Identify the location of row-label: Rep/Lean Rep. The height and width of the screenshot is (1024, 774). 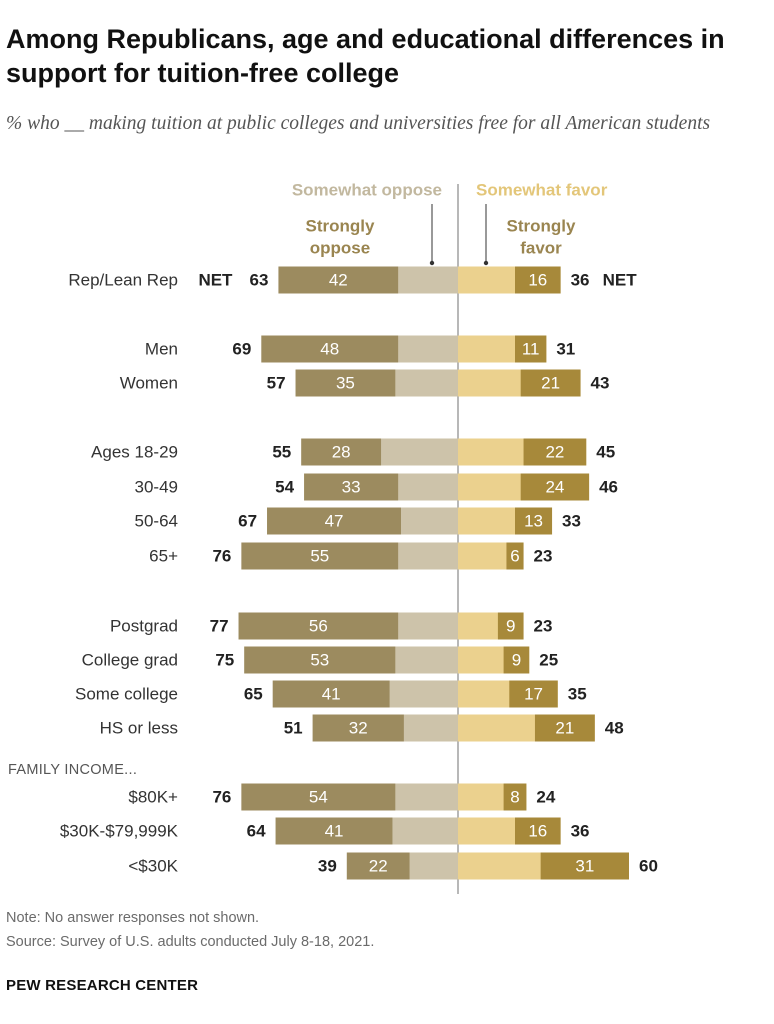
(123, 280).